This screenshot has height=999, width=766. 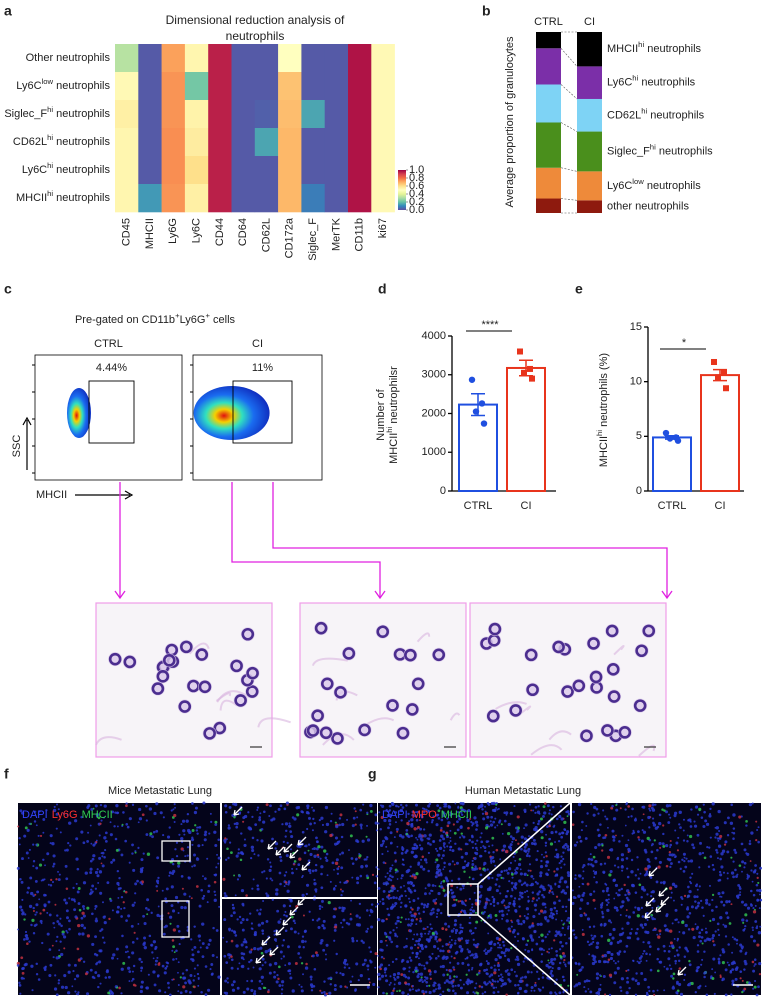 I want to click on data-point, so click(x=724, y=372).